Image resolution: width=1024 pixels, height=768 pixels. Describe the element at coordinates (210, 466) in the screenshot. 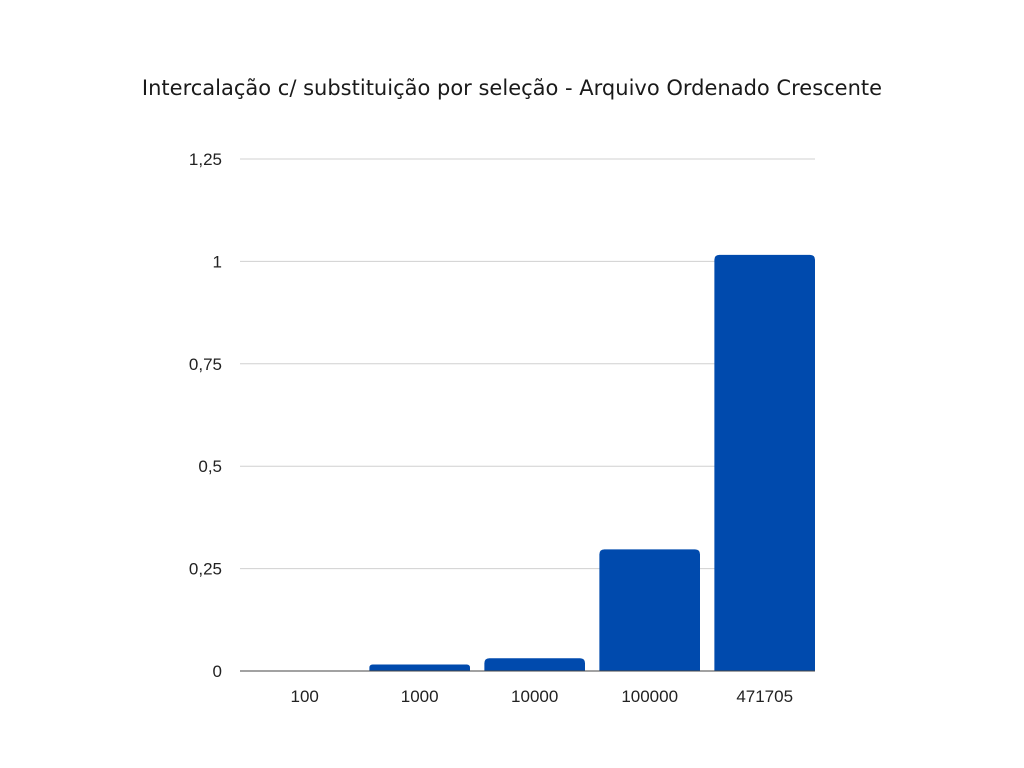

I see `y-tick-label: 0,5` at that location.